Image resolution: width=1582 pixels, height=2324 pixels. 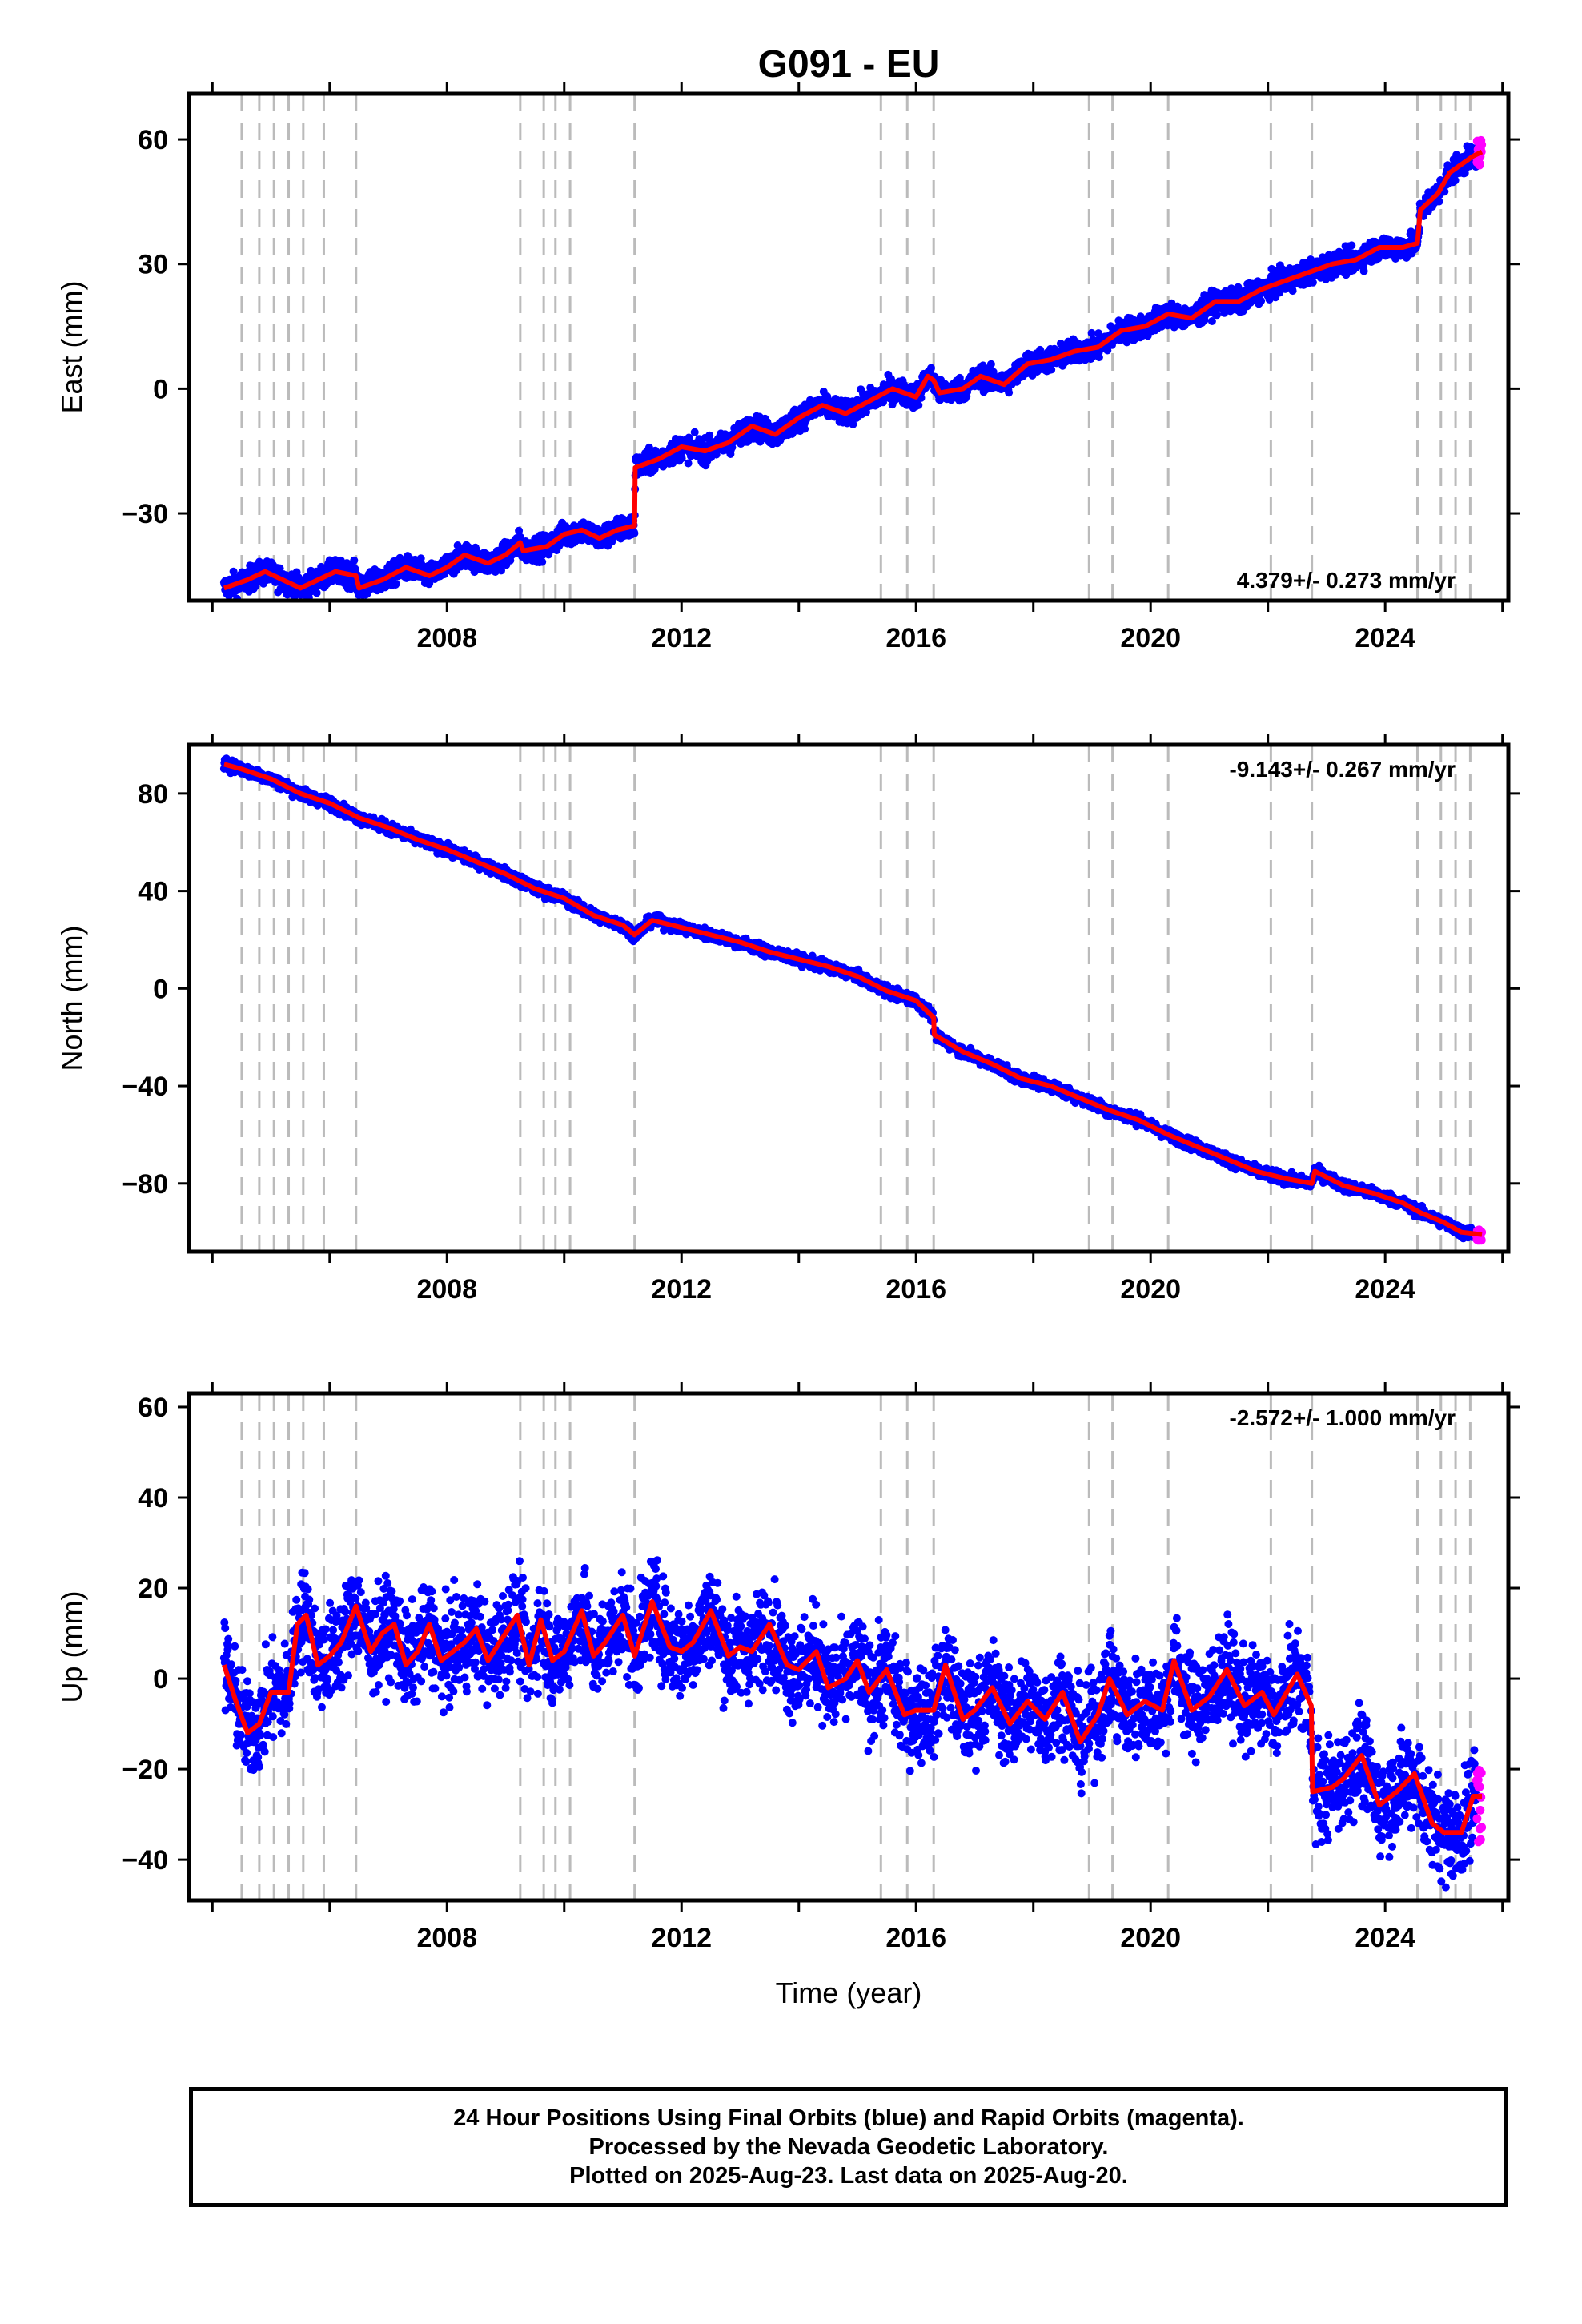 I want to click on y-tick-label: 30, so click(x=153, y=265).